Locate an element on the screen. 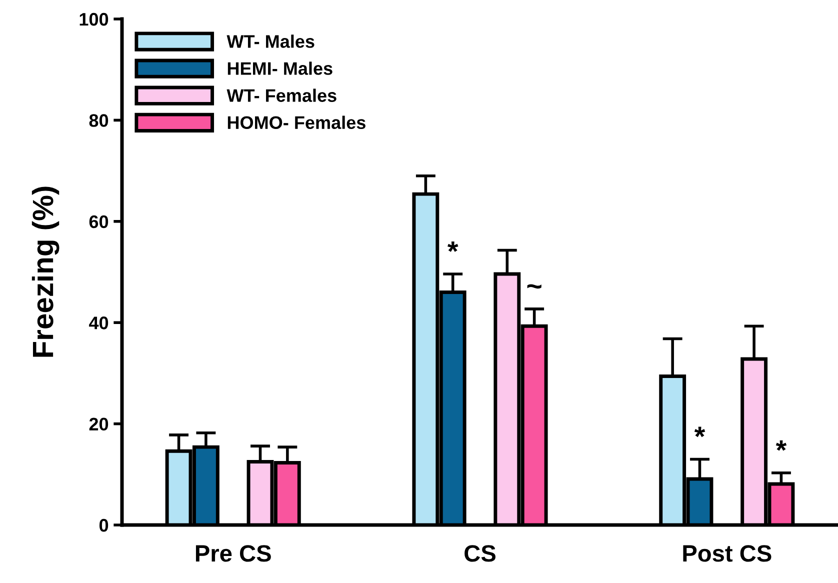  y-tick-label: 0 is located at coordinates (103, 525).